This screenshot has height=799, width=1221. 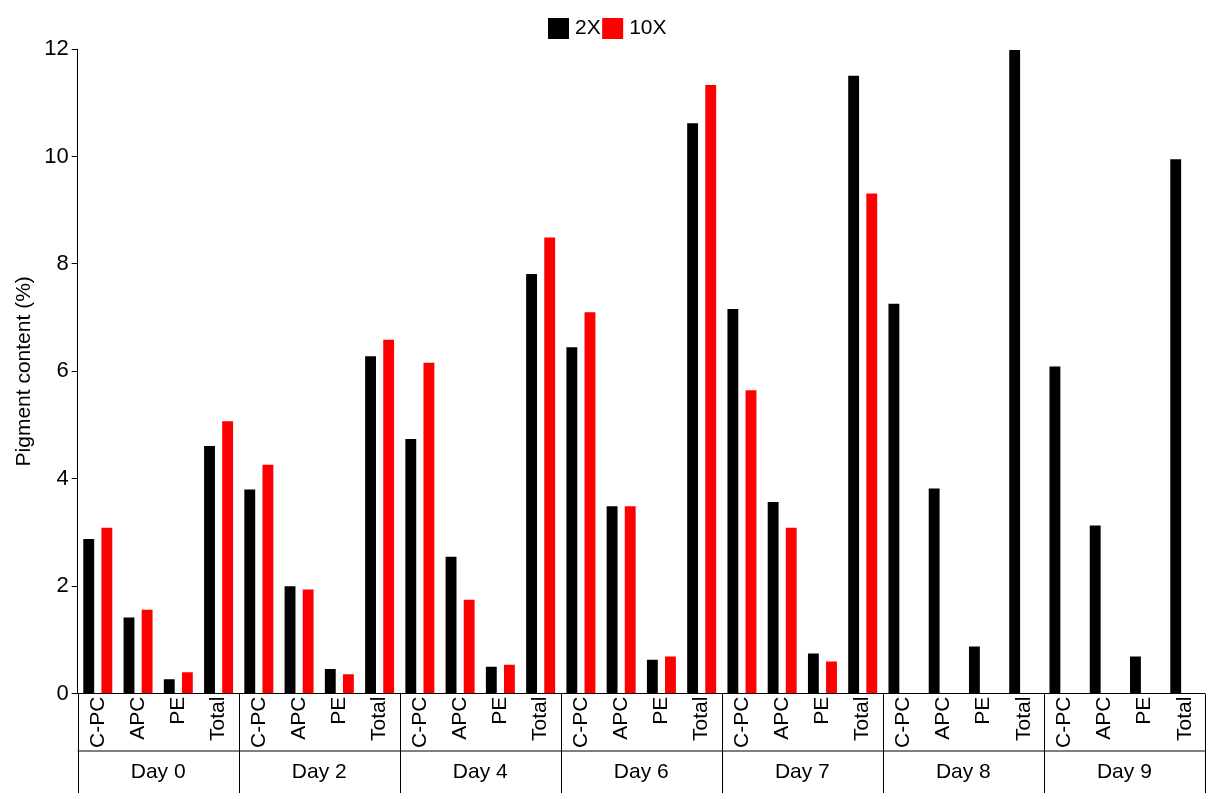 I want to click on y-tick-label: 12, so click(x=56, y=48).